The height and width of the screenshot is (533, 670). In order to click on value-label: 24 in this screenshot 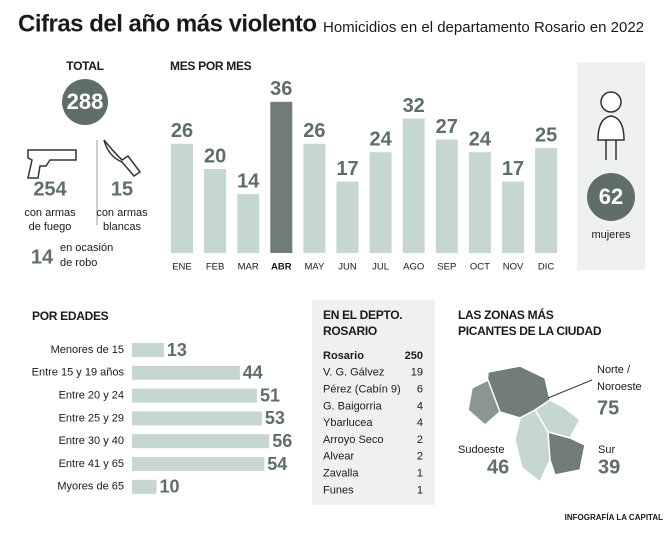, I will do `click(380, 139)`.